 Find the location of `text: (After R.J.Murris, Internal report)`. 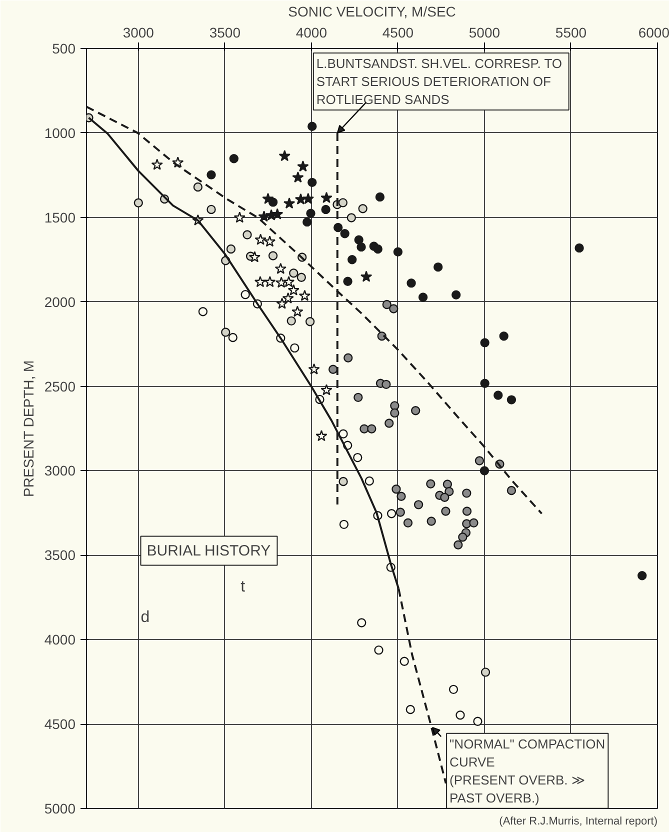

text: (After R.J.Murris, Internal report) is located at coordinates (578, 822).